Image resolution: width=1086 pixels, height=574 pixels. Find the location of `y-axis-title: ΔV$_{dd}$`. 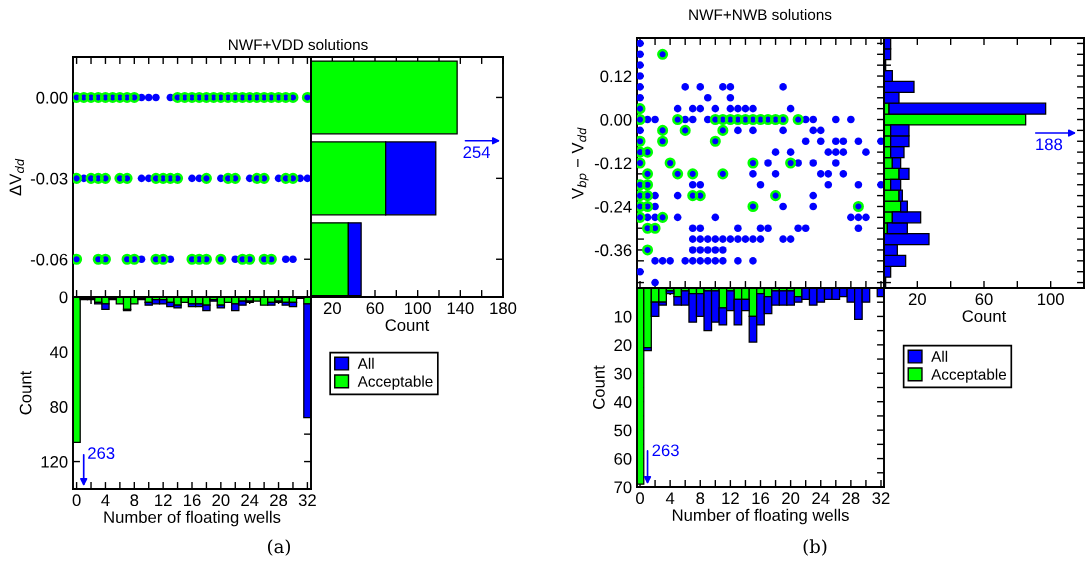

y-axis-title: ΔV$_{dd}$ is located at coordinates (17, 177).